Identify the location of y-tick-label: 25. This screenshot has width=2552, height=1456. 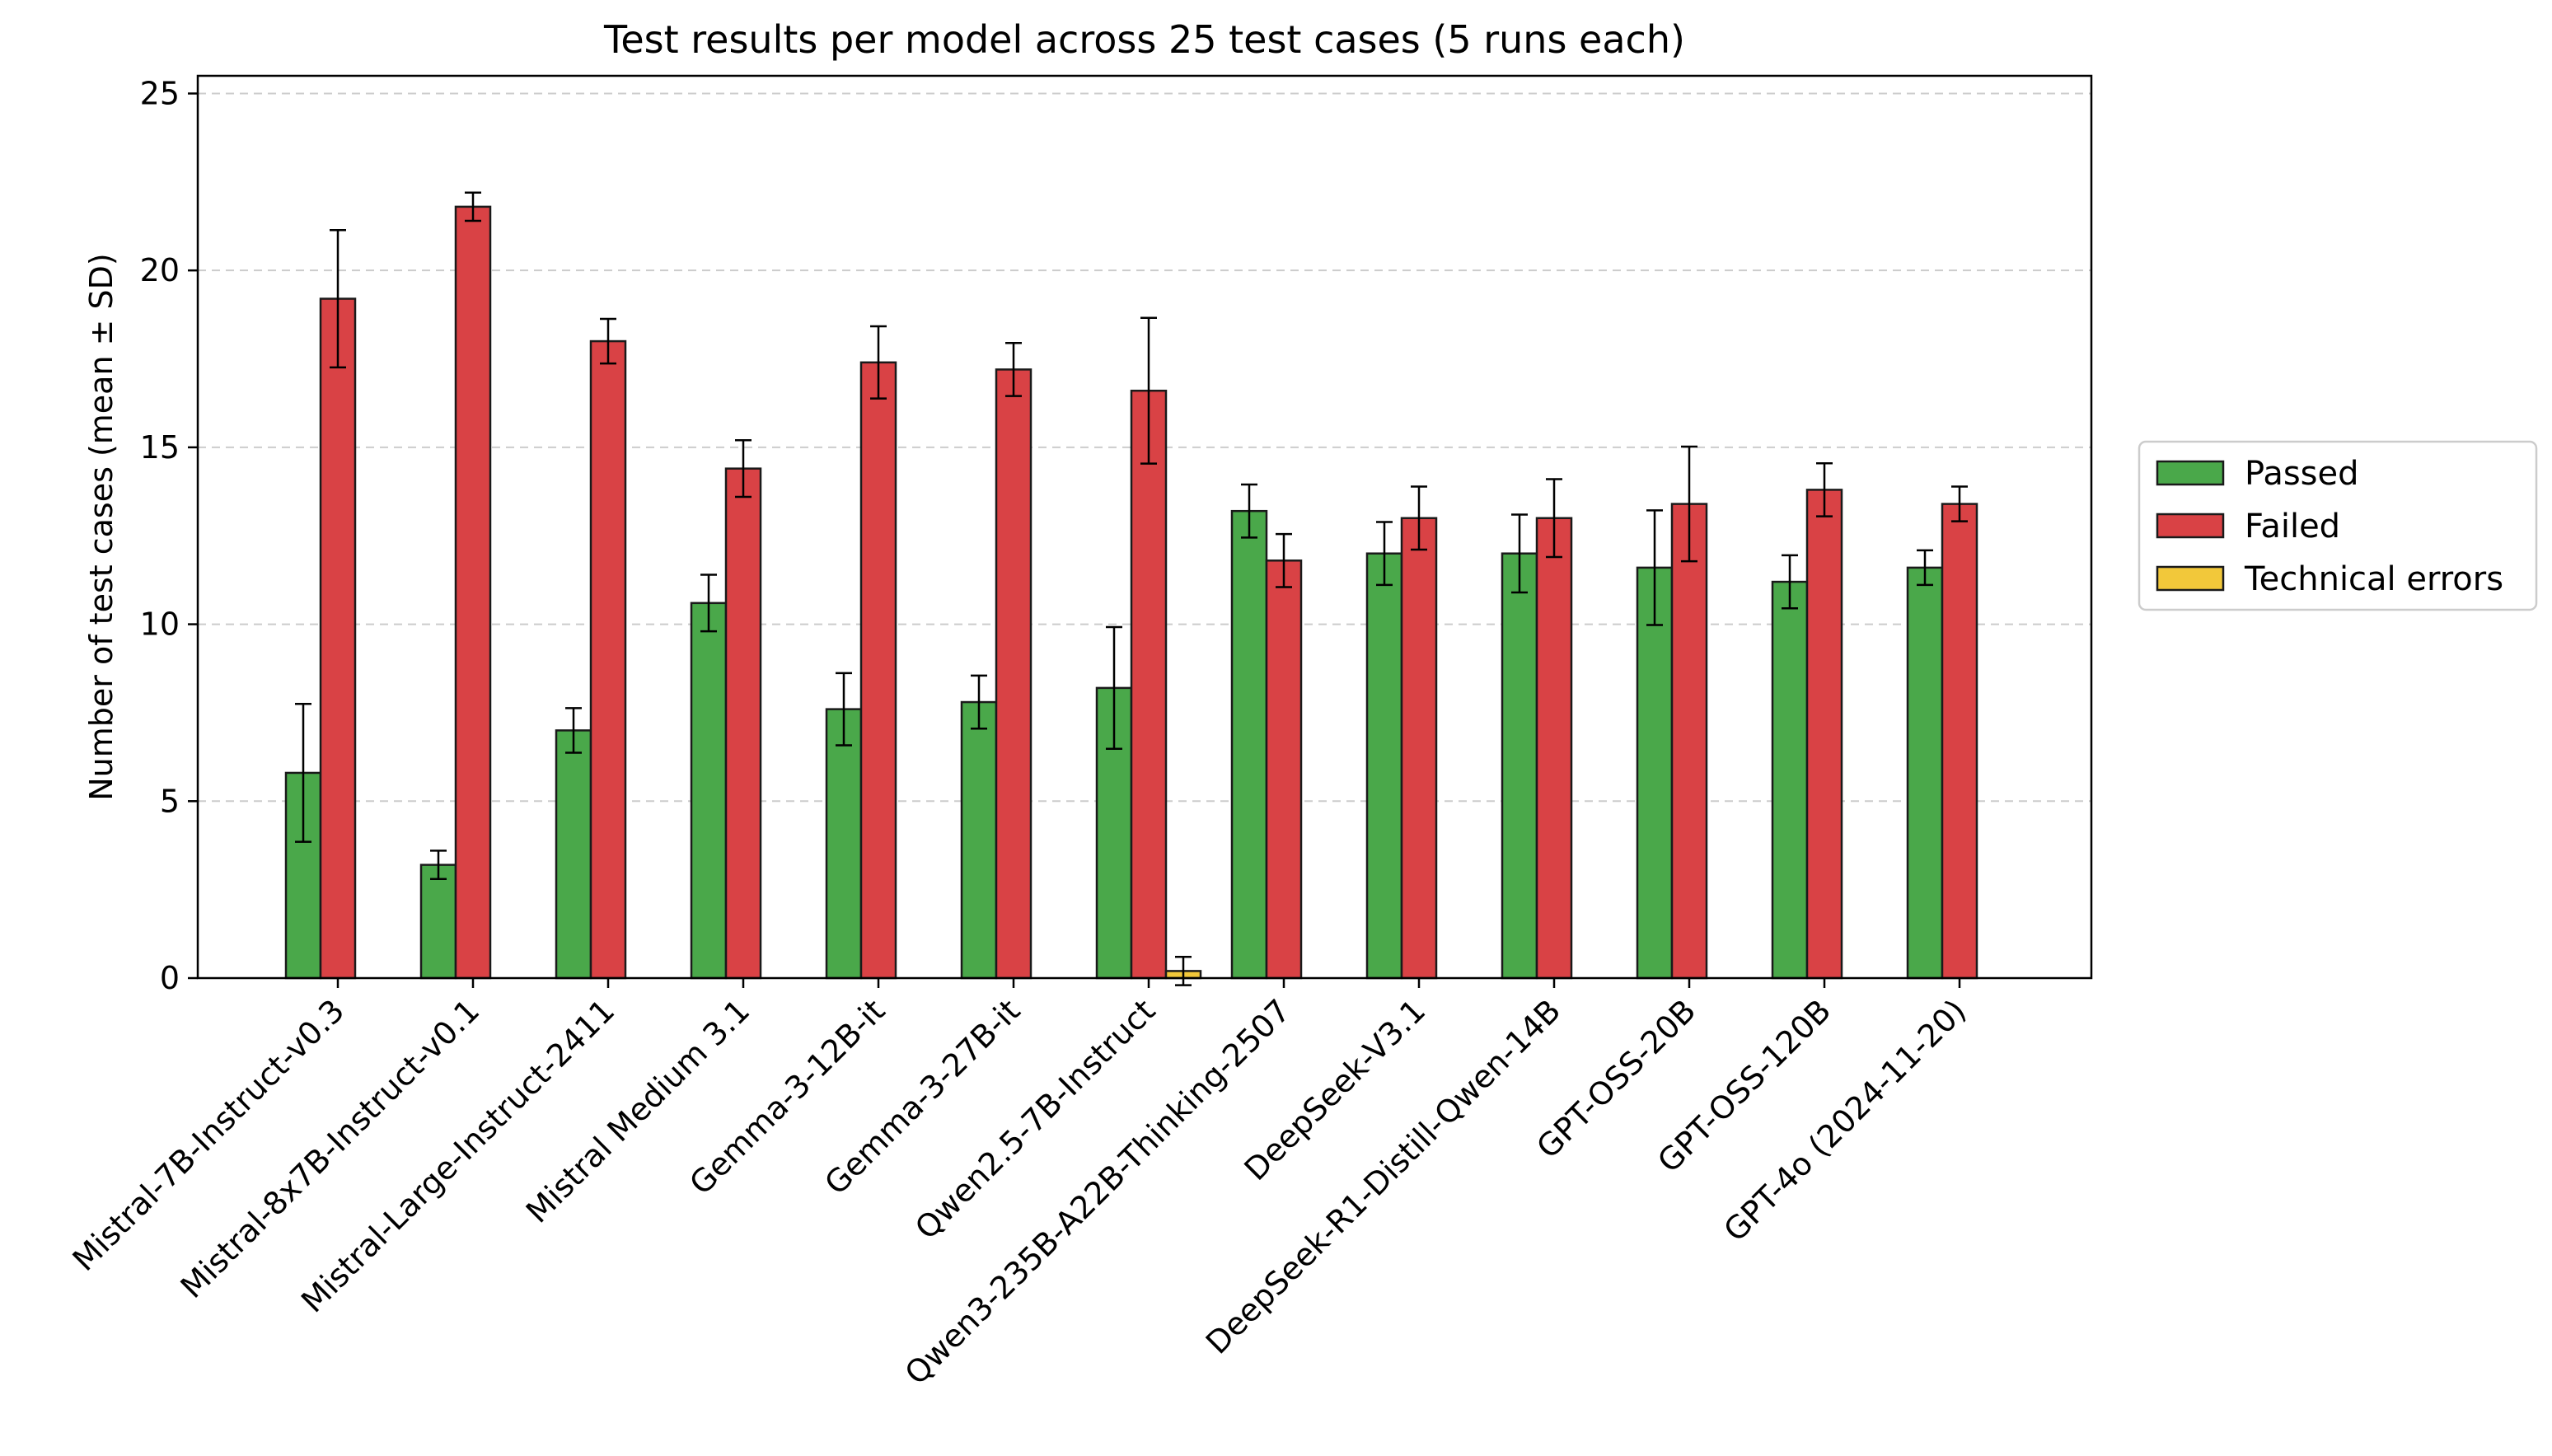
(160, 93).